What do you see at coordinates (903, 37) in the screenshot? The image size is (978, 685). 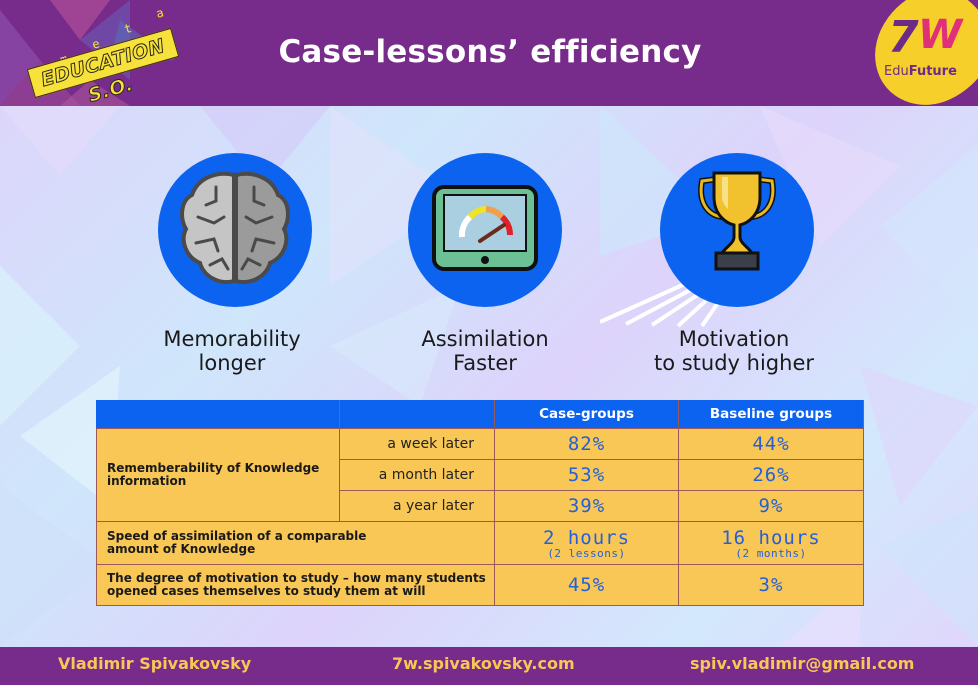 I see `logo-number: 7` at bounding box center [903, 37].